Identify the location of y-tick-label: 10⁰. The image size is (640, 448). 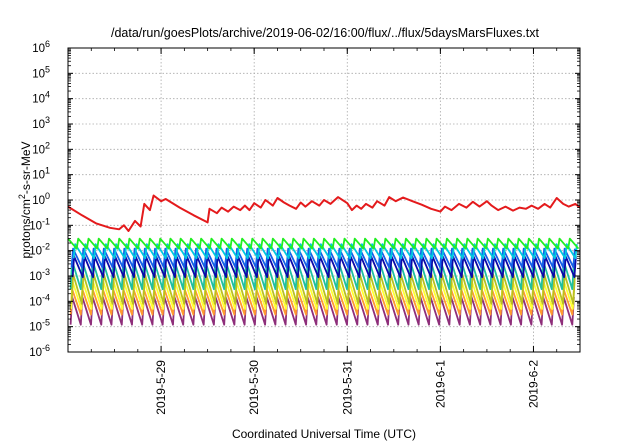
(41, 199).